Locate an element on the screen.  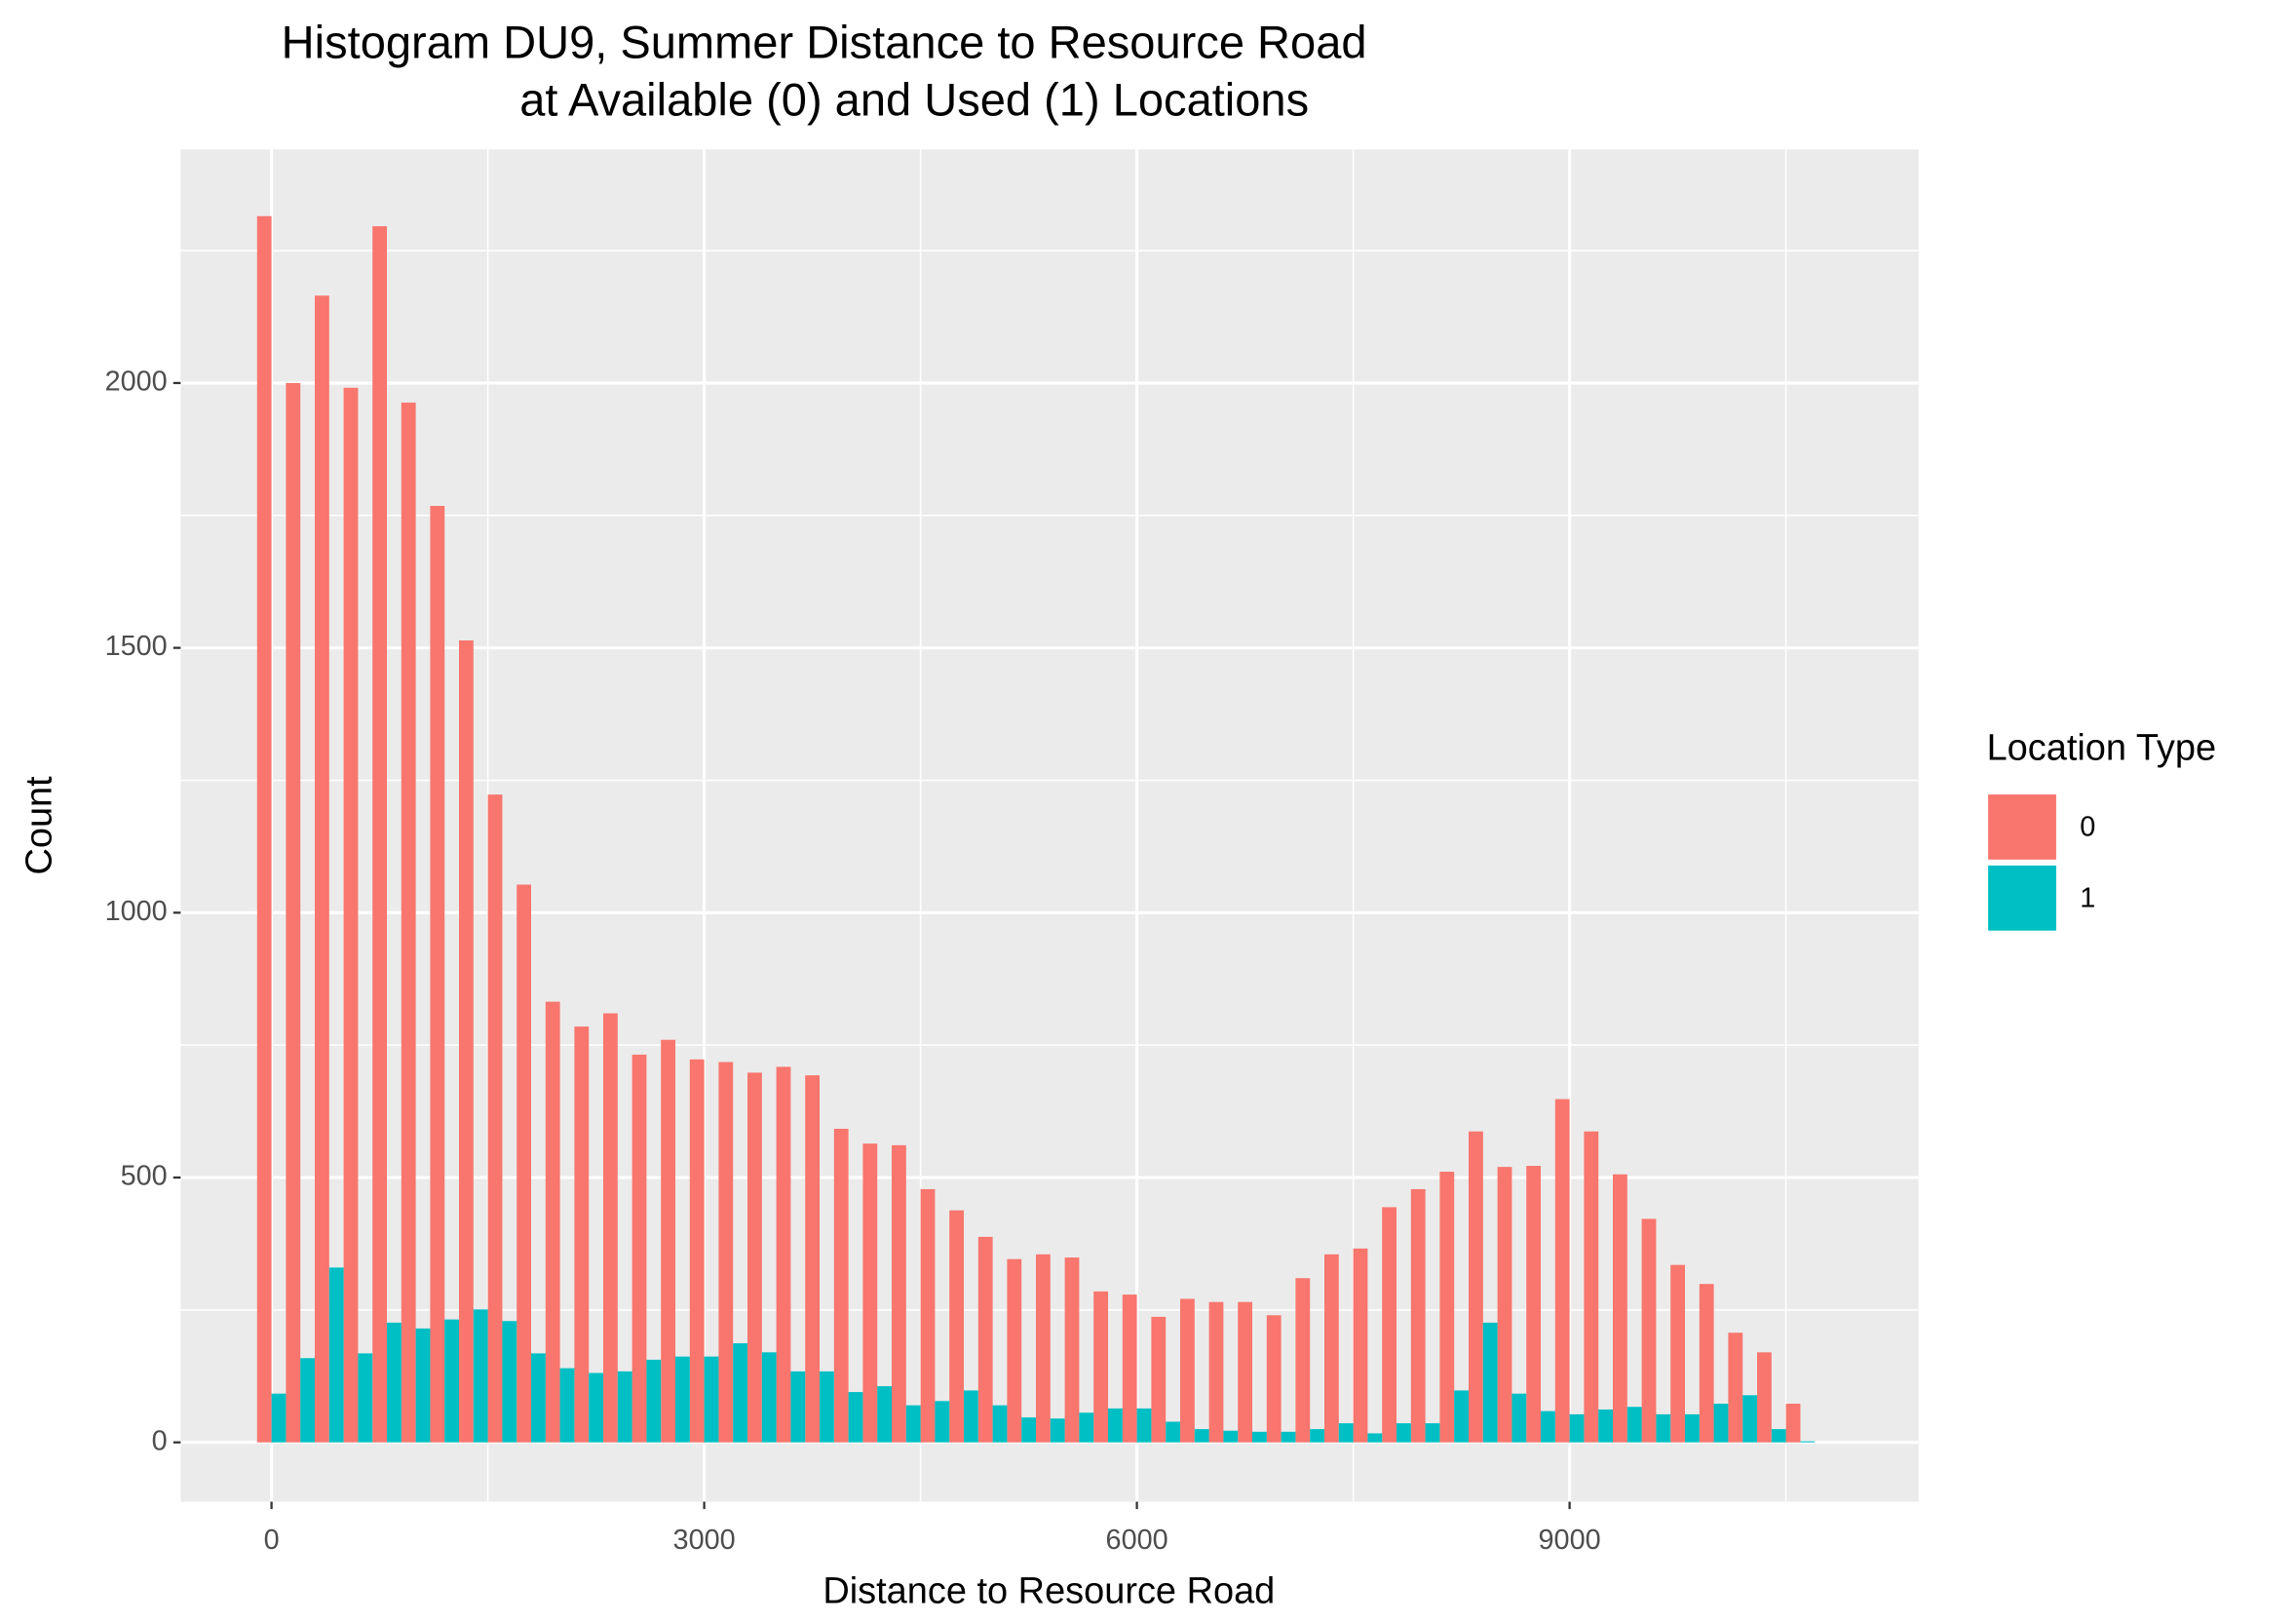
x-tick-label: 0 is located at coordinates (272, 1541).